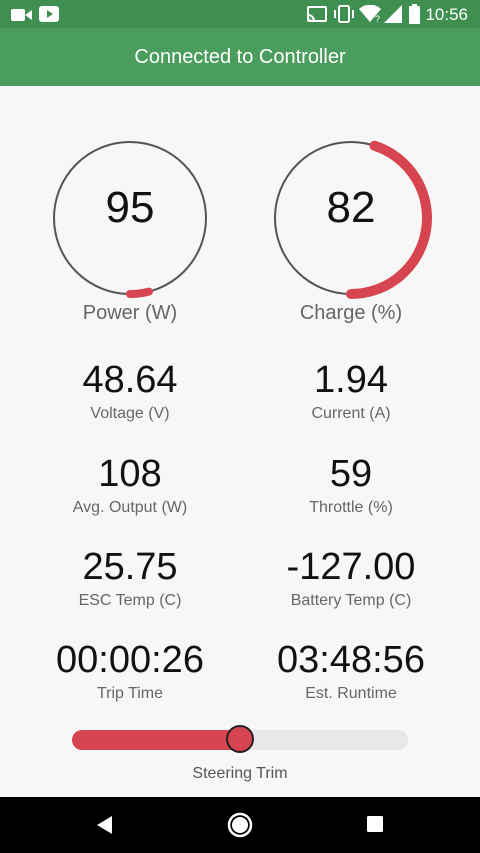 The image size is (480, 853). Describe the element at coordinates (317, 14) in the screenshot. I see `cast-icon` at that location.